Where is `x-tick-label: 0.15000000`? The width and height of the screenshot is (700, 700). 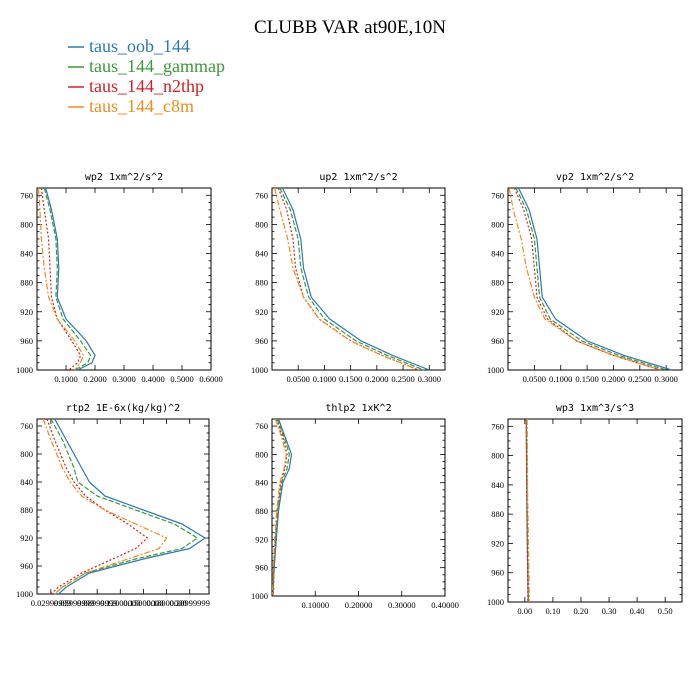 x-tick-label: 0.15000000 is located at coordinates (143, 603).